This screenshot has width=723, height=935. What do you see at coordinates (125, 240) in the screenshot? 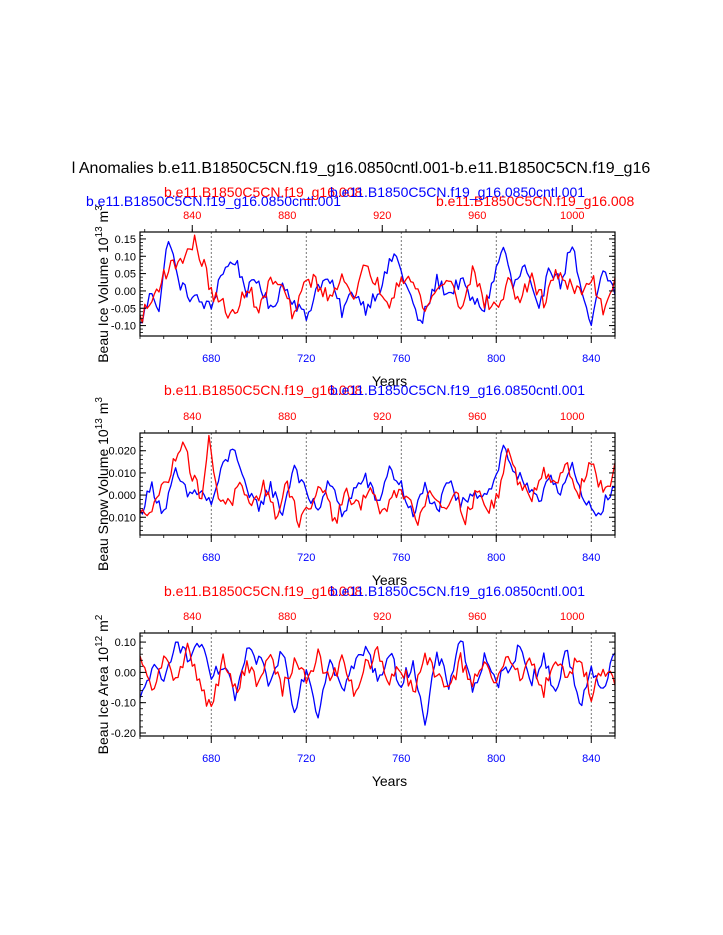
I see `y-tick-label: 0.15` at bounding box center [125, 240].